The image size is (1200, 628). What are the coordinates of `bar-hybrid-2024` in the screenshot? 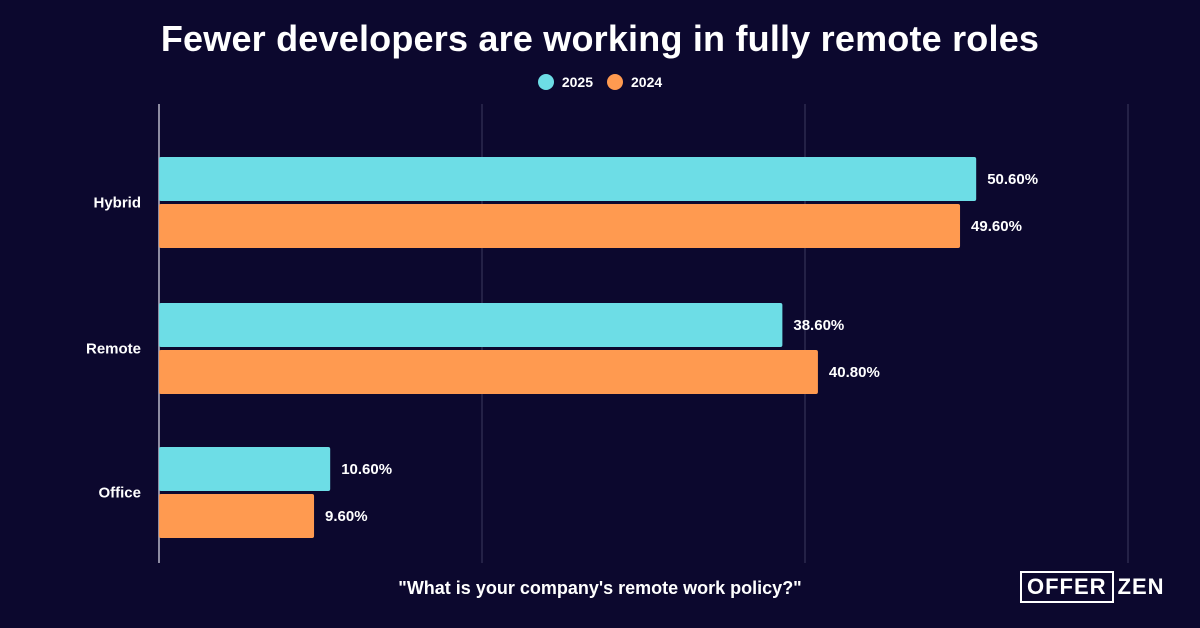 It's located at (560, 226).